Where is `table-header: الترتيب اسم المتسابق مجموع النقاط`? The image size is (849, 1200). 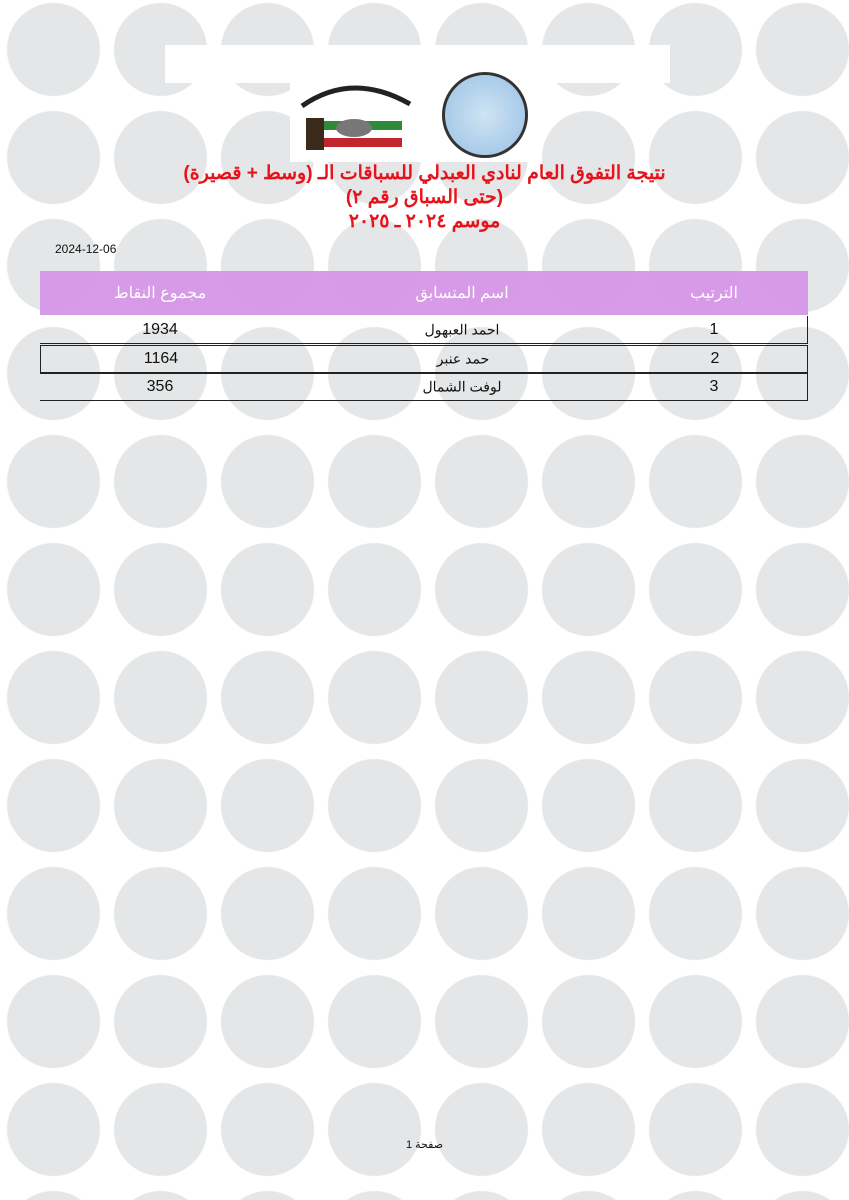 table-header: الترتيب اسم المتسابق مجموع النقاط is located at coordinates (424, 293).